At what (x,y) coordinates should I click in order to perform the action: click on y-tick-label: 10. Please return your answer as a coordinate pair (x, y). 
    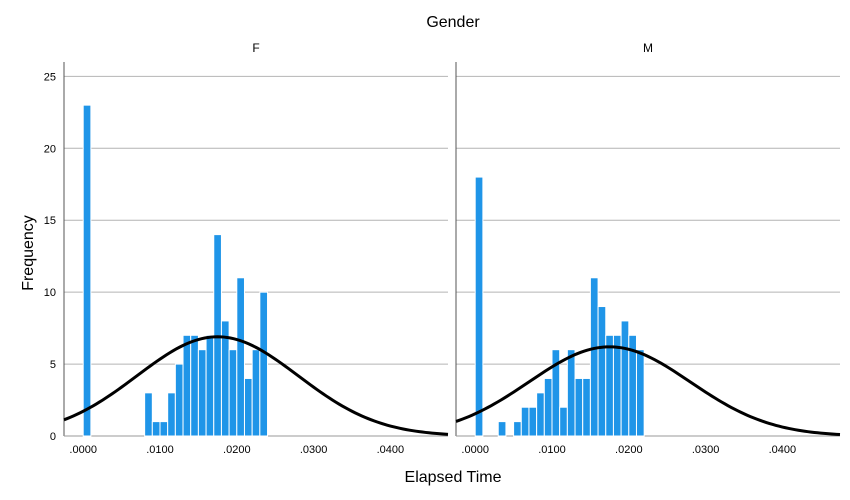
    Looking at the image, I should click on (50, 293).